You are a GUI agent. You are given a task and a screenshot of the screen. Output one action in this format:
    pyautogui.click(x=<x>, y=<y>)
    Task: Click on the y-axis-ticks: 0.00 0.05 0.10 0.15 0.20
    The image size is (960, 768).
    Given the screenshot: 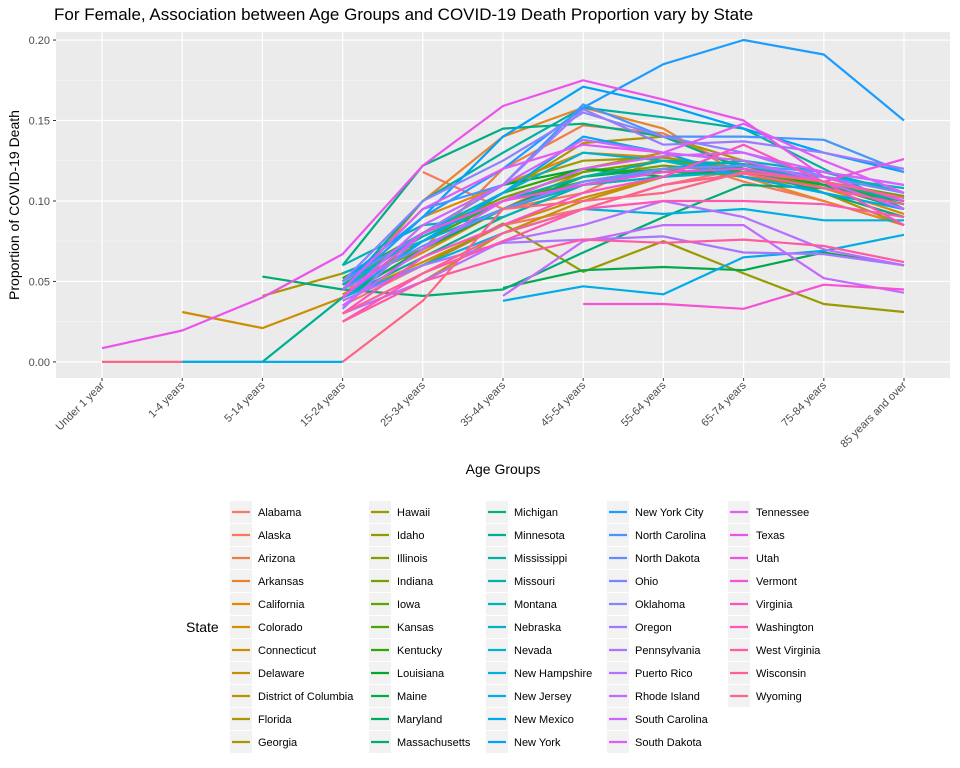 What is the action you would take?
    pyautogui.click(x=42, y=202)
    